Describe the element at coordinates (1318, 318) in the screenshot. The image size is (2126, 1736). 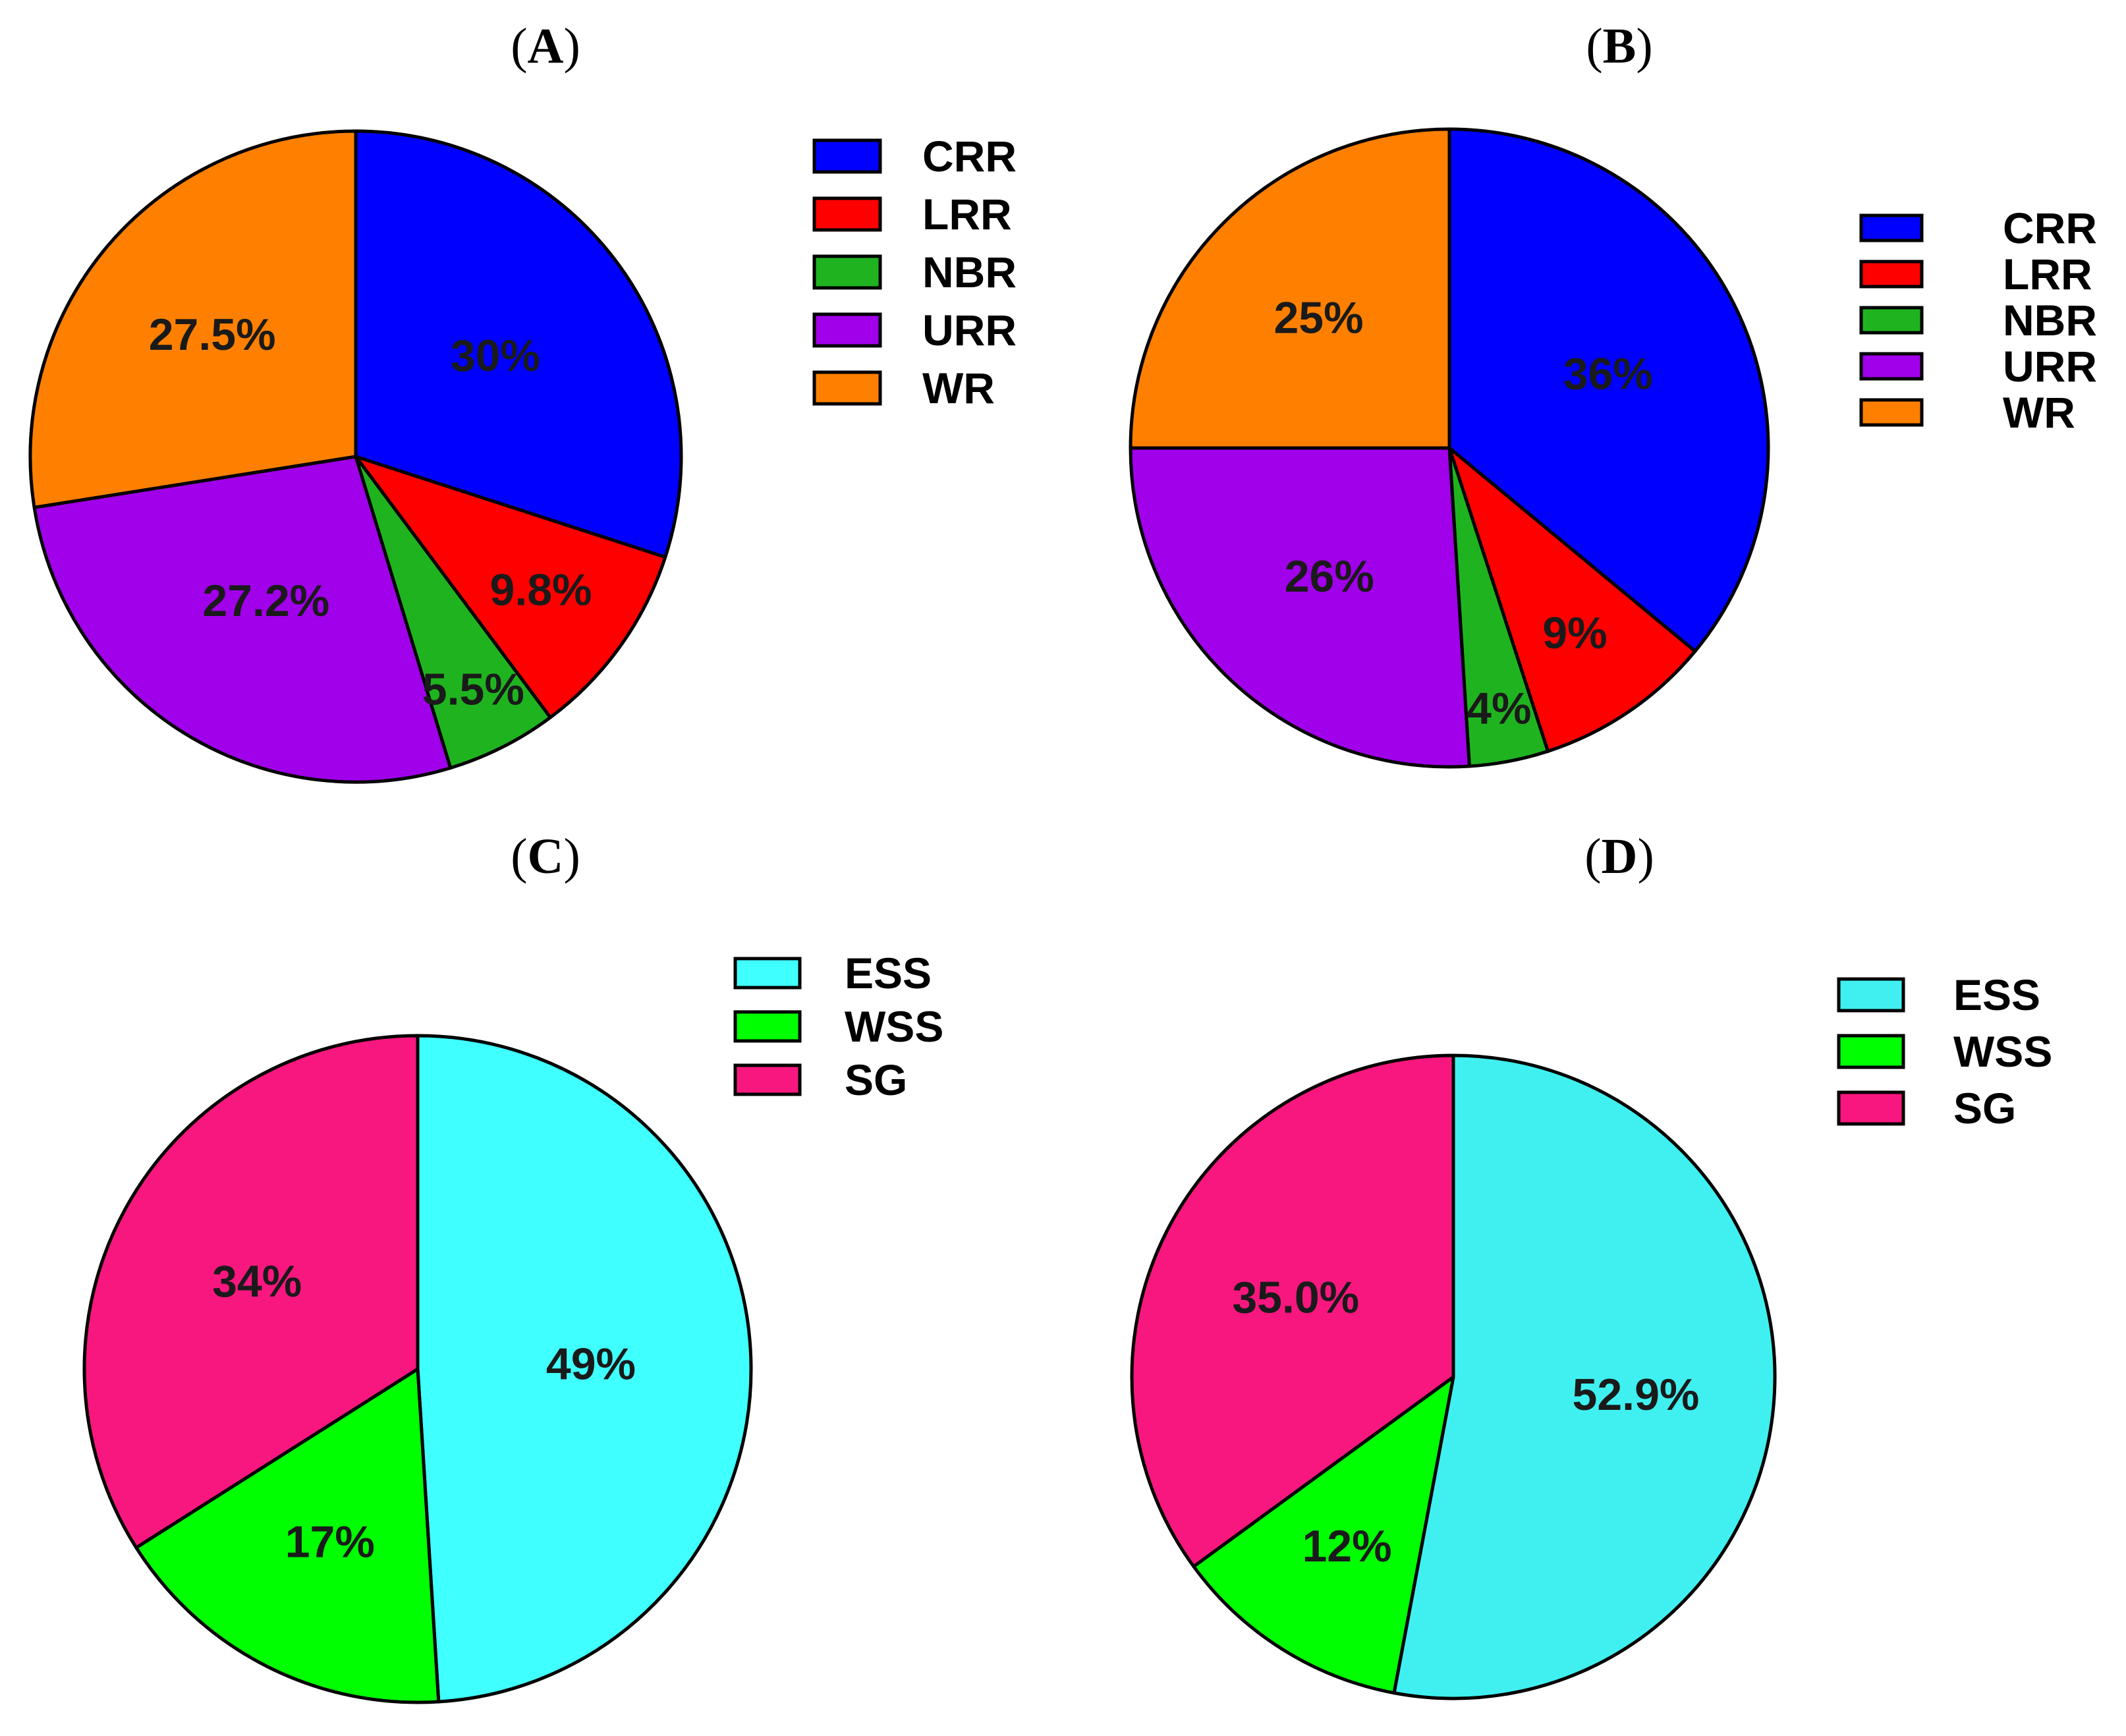
I see `slice-label-wr: 25%` at that location.